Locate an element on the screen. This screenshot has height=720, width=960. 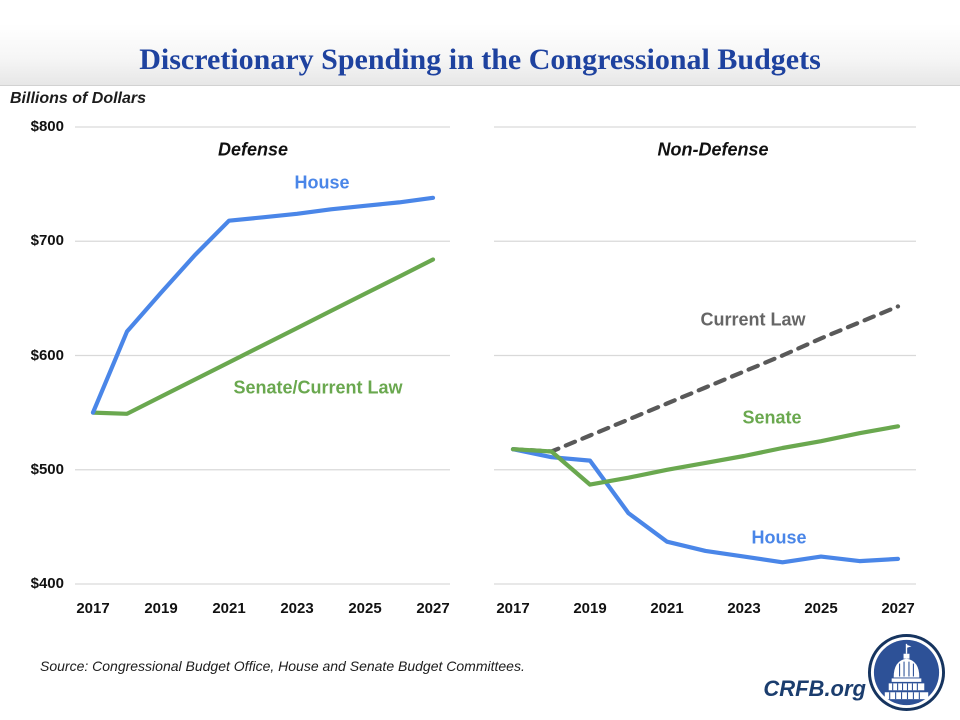
y-tick-700: $700 is located at coordinates (47, 241).